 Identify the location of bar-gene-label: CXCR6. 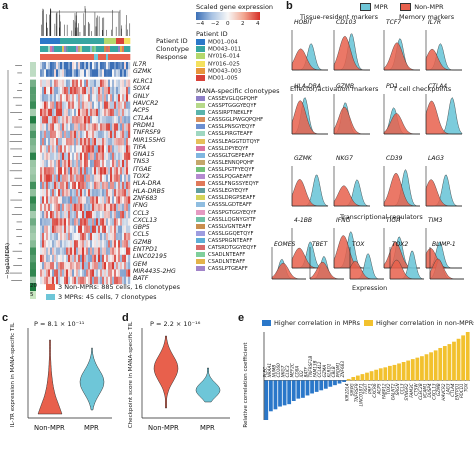
(374, 390).